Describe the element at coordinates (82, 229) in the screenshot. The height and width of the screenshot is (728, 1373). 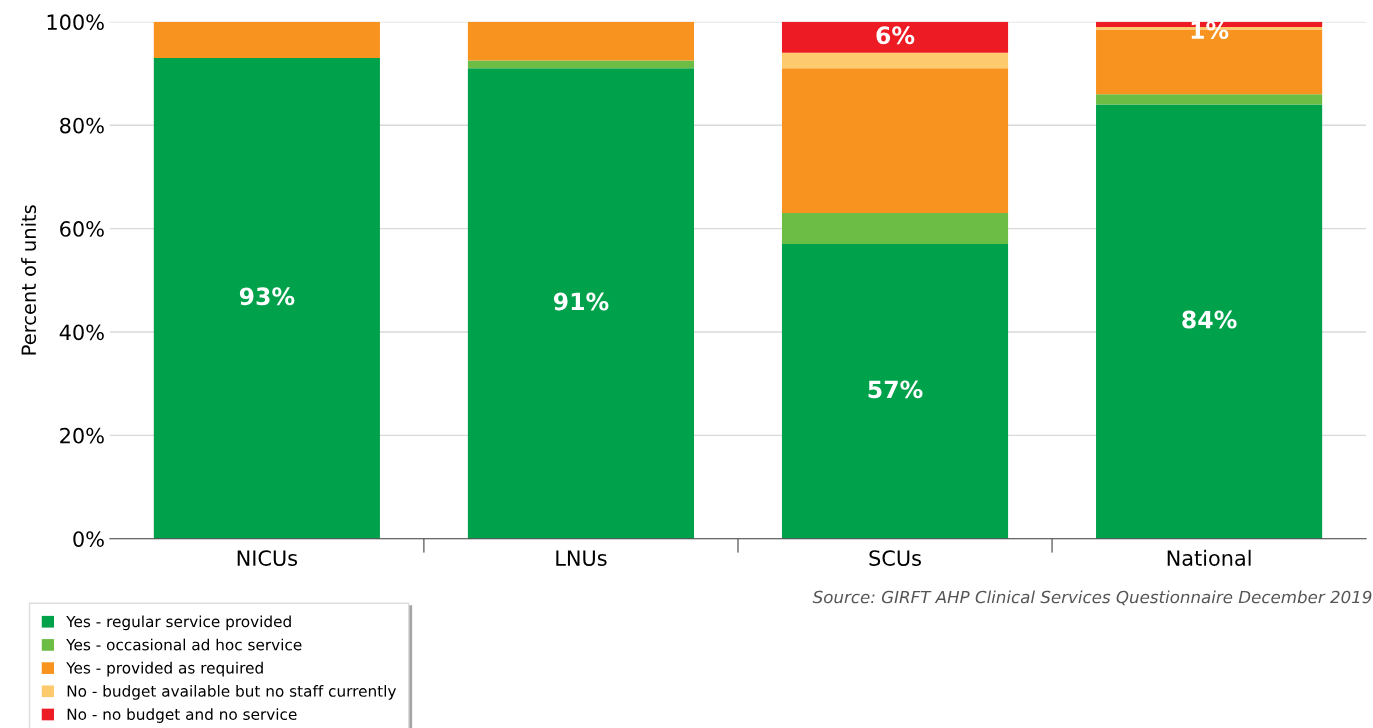
I see `y-tick-label: 60%` at that location.